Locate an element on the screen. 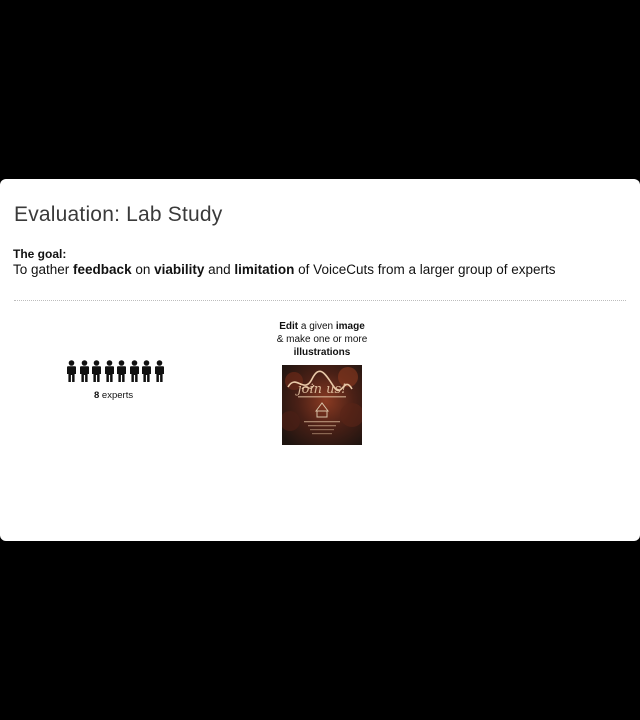  goal-limitation: limitation is located at coordinates (264, 269).